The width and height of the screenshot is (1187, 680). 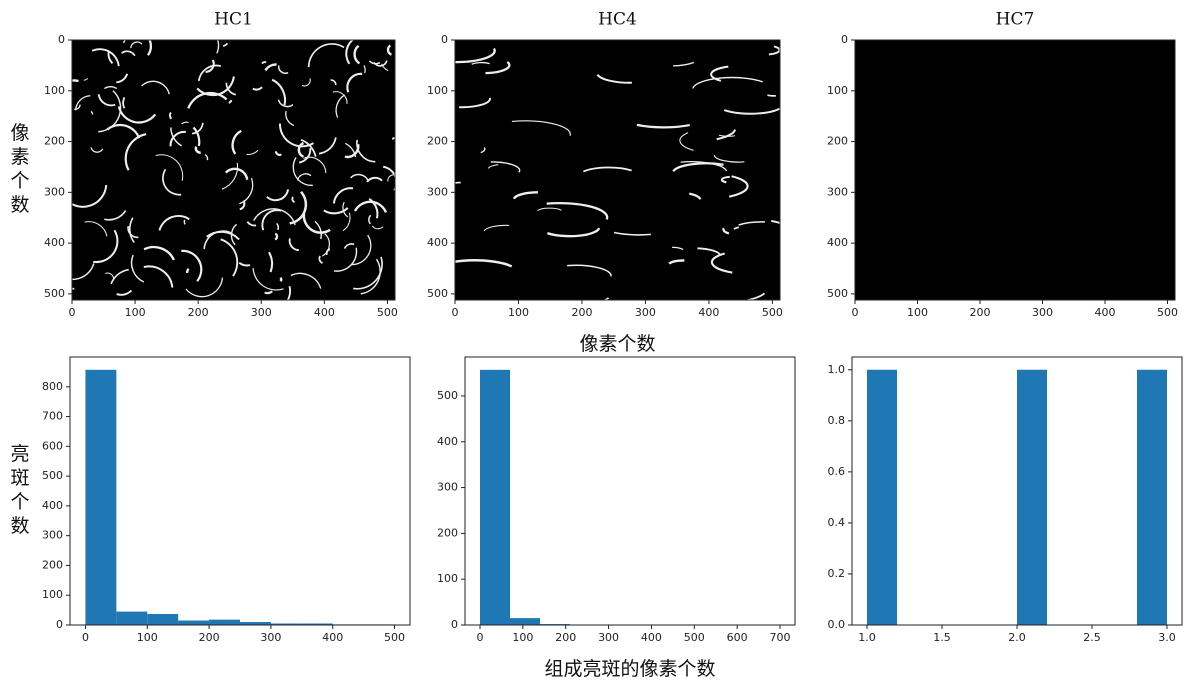 What do you see at coordinates (837, 624) in the screenshot?
I see `y-tick-label: 0.0` at bounding box center [837, 624].